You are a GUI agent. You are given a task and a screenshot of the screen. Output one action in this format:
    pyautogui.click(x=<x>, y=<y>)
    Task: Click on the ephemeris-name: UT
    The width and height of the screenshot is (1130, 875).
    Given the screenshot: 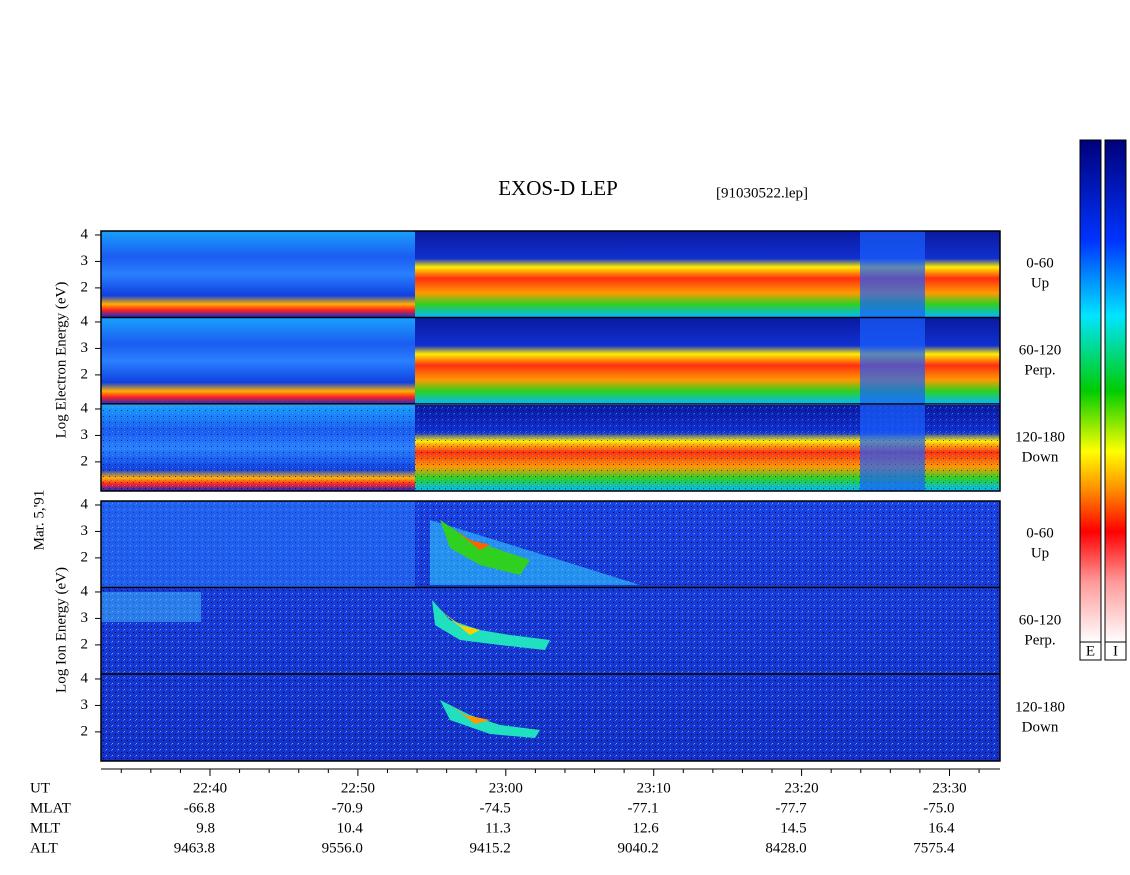 What is the action you would take?
    pyautogui.click(x=40, y=788)
    